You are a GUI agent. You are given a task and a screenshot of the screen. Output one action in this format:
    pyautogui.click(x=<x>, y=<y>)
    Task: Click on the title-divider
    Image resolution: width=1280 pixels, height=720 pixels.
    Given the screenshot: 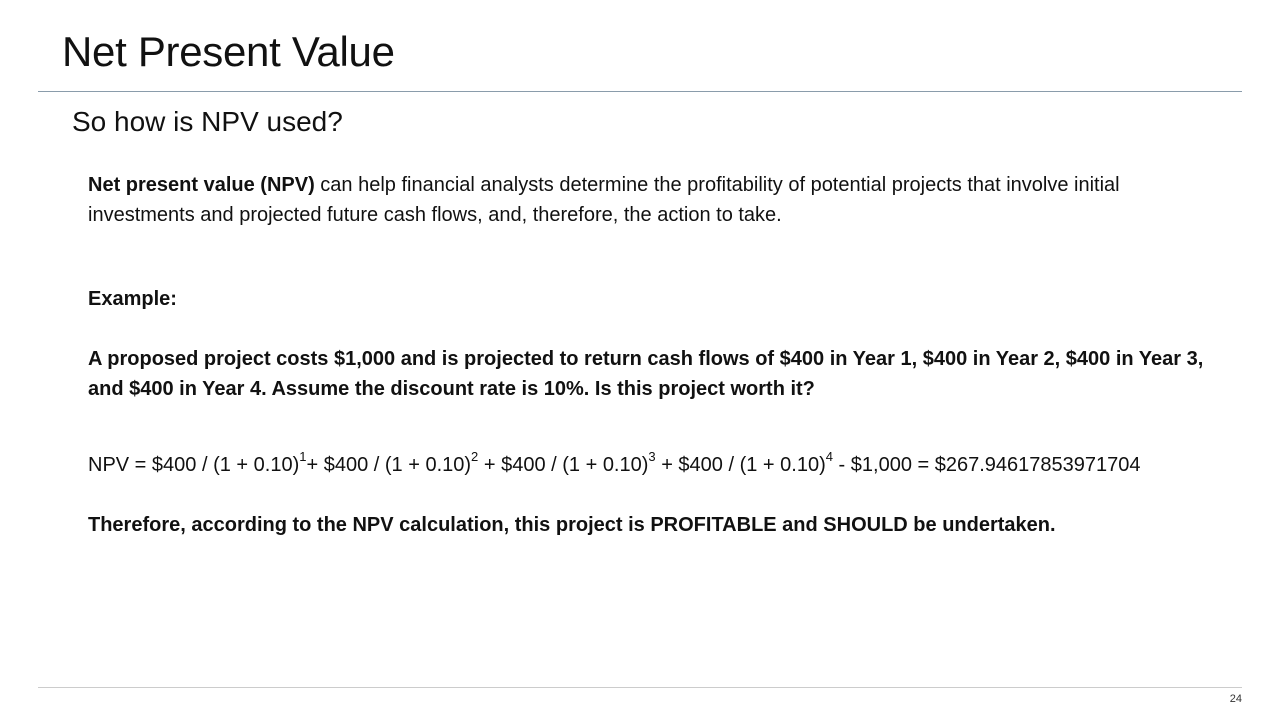 What is the action you would take?
    pyautogui.click(x=640, y=91)
    